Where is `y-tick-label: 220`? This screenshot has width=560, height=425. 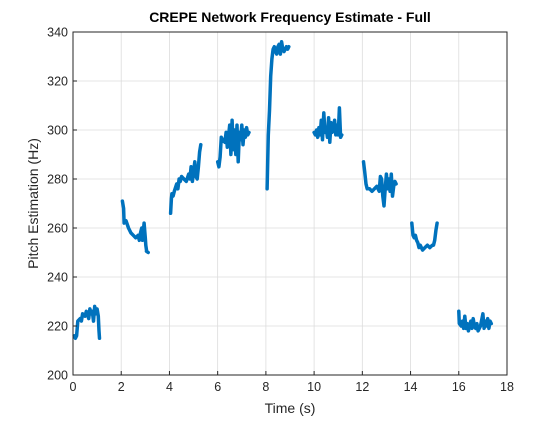
y-tick-label: 220 is located at coordinates (57, 327).